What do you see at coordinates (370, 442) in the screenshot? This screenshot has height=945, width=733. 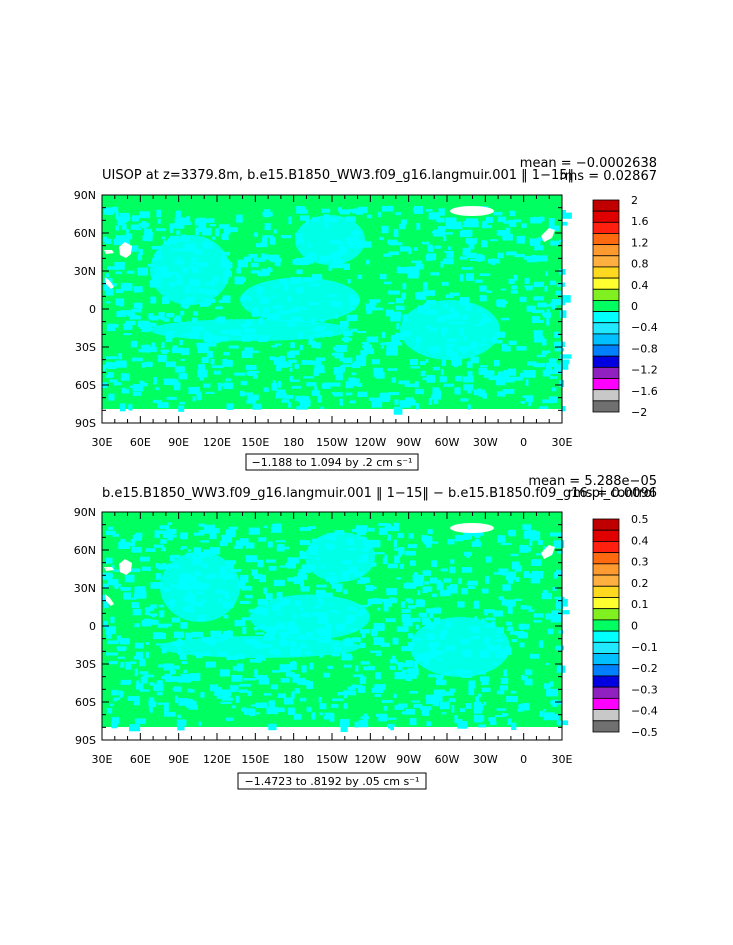 I see `x-tick-label: 120W` at bounding box center [370, 442].